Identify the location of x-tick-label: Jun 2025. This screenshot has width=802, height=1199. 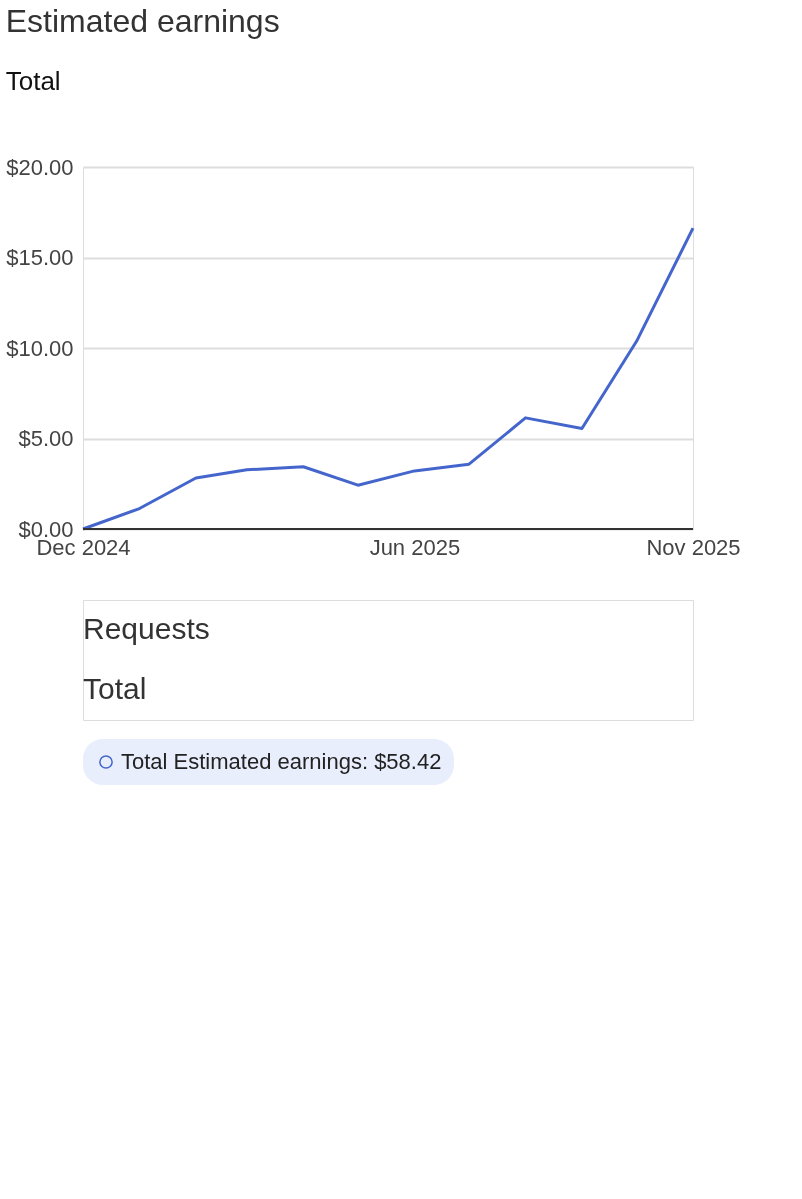
(415, 547).